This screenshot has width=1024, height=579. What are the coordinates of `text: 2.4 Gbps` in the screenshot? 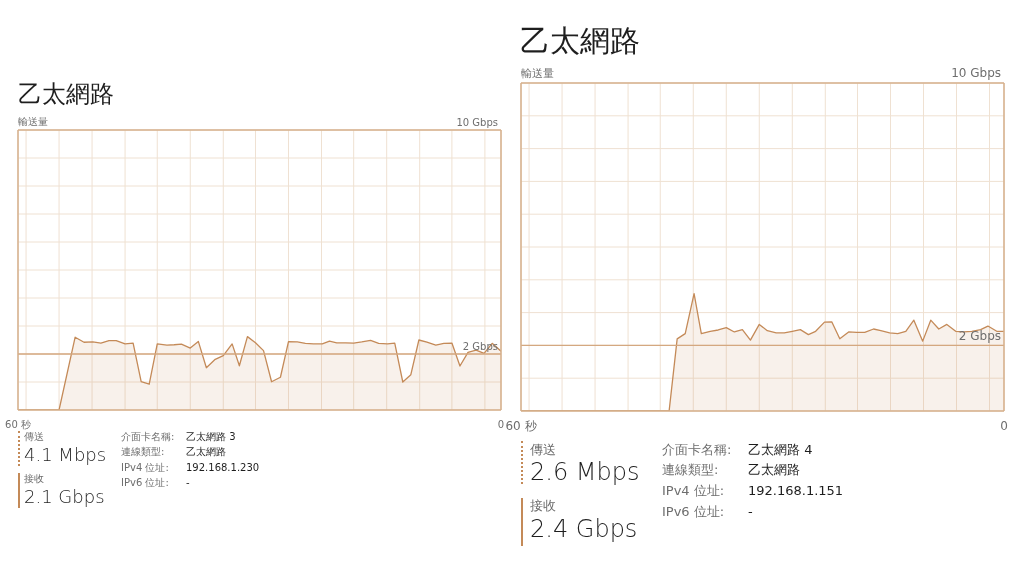 It's located at (584, 529).